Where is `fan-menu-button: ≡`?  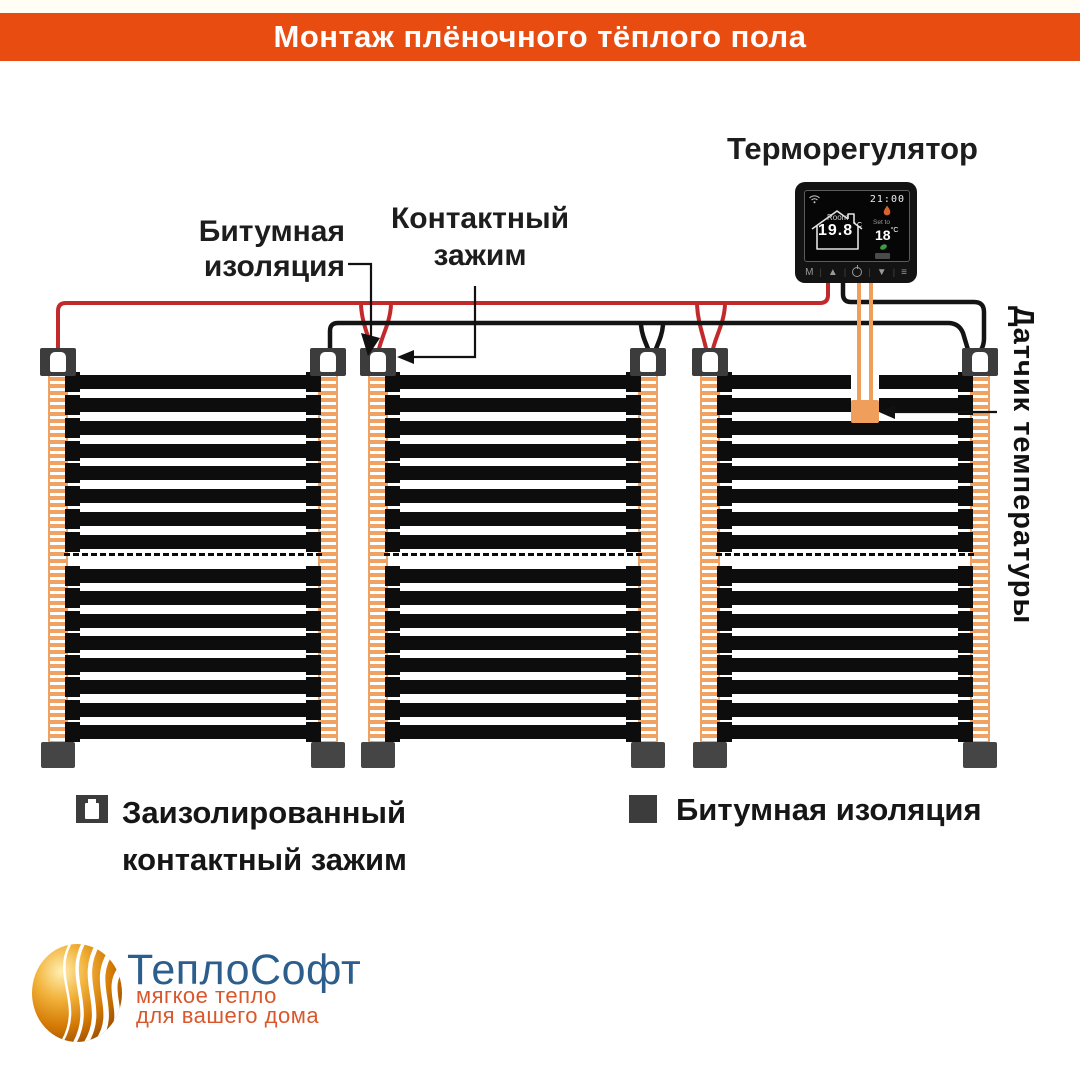
fan-menu-button: ≡ is located at coordinates (904, 272).